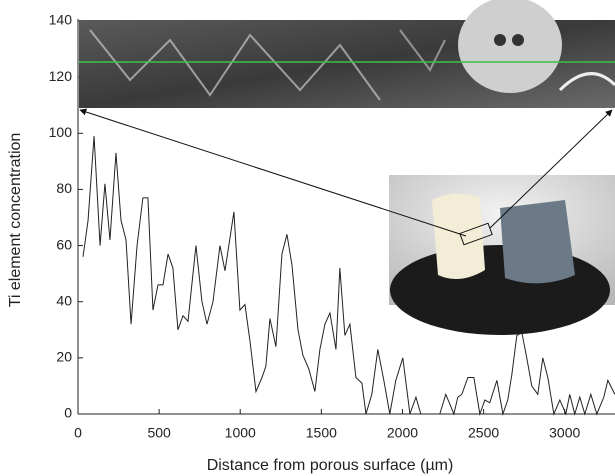 The height and width of the screenshot is (476, 615). I want to click on arrow, so click(551, 169).